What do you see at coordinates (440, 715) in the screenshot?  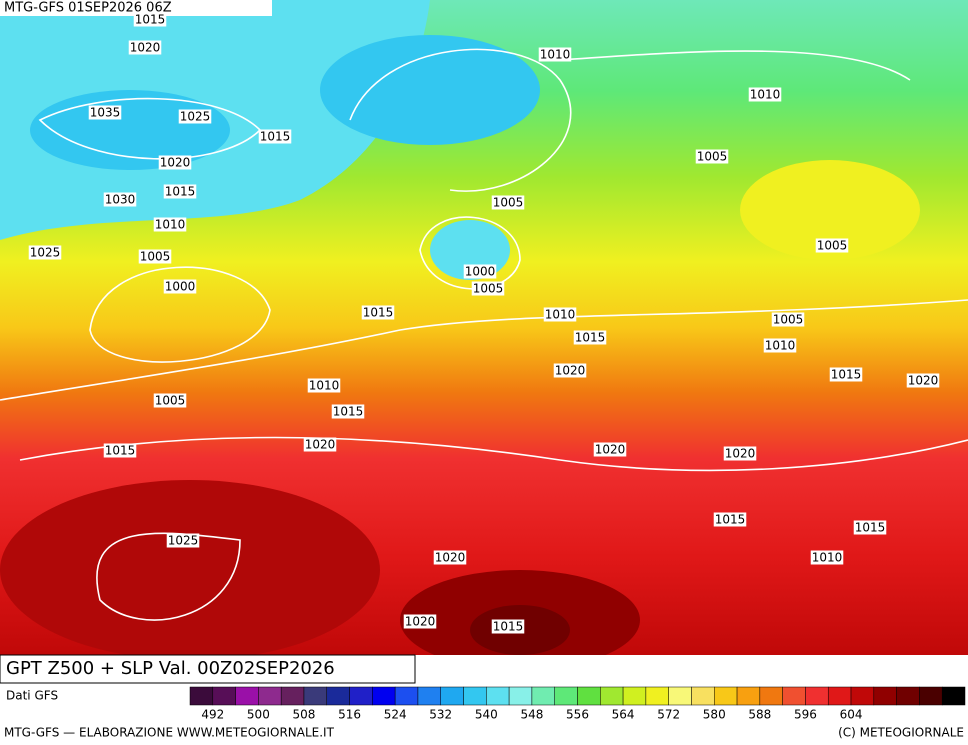 I see `legend-tick-label: 532` at bounding box center [440, 715].